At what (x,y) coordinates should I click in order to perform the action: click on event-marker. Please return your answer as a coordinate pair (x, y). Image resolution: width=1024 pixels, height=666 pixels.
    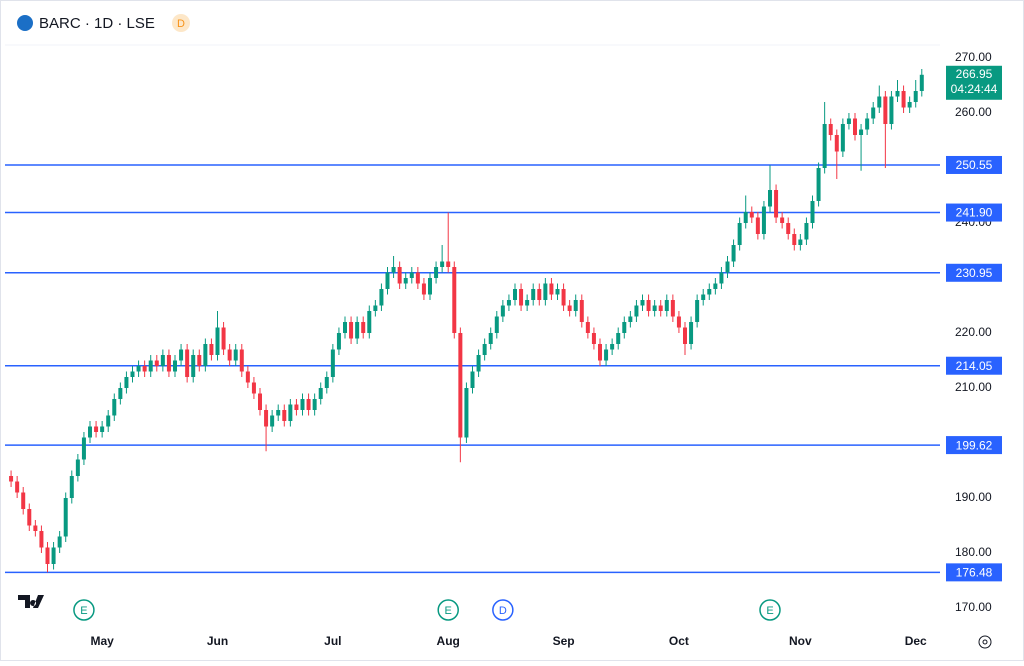
    Looking at the image, I should click on (503, 610).